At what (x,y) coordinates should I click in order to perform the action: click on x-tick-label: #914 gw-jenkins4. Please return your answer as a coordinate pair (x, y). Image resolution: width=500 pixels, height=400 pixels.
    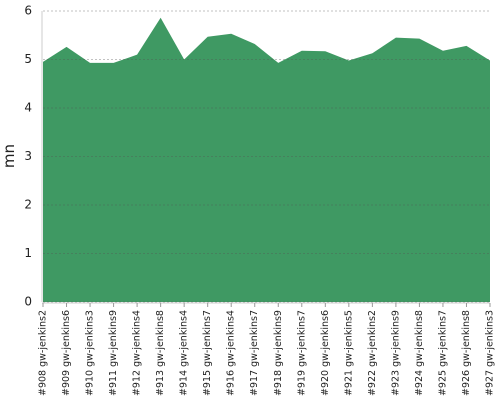
    Looking at the image, I should click on (184, 353).